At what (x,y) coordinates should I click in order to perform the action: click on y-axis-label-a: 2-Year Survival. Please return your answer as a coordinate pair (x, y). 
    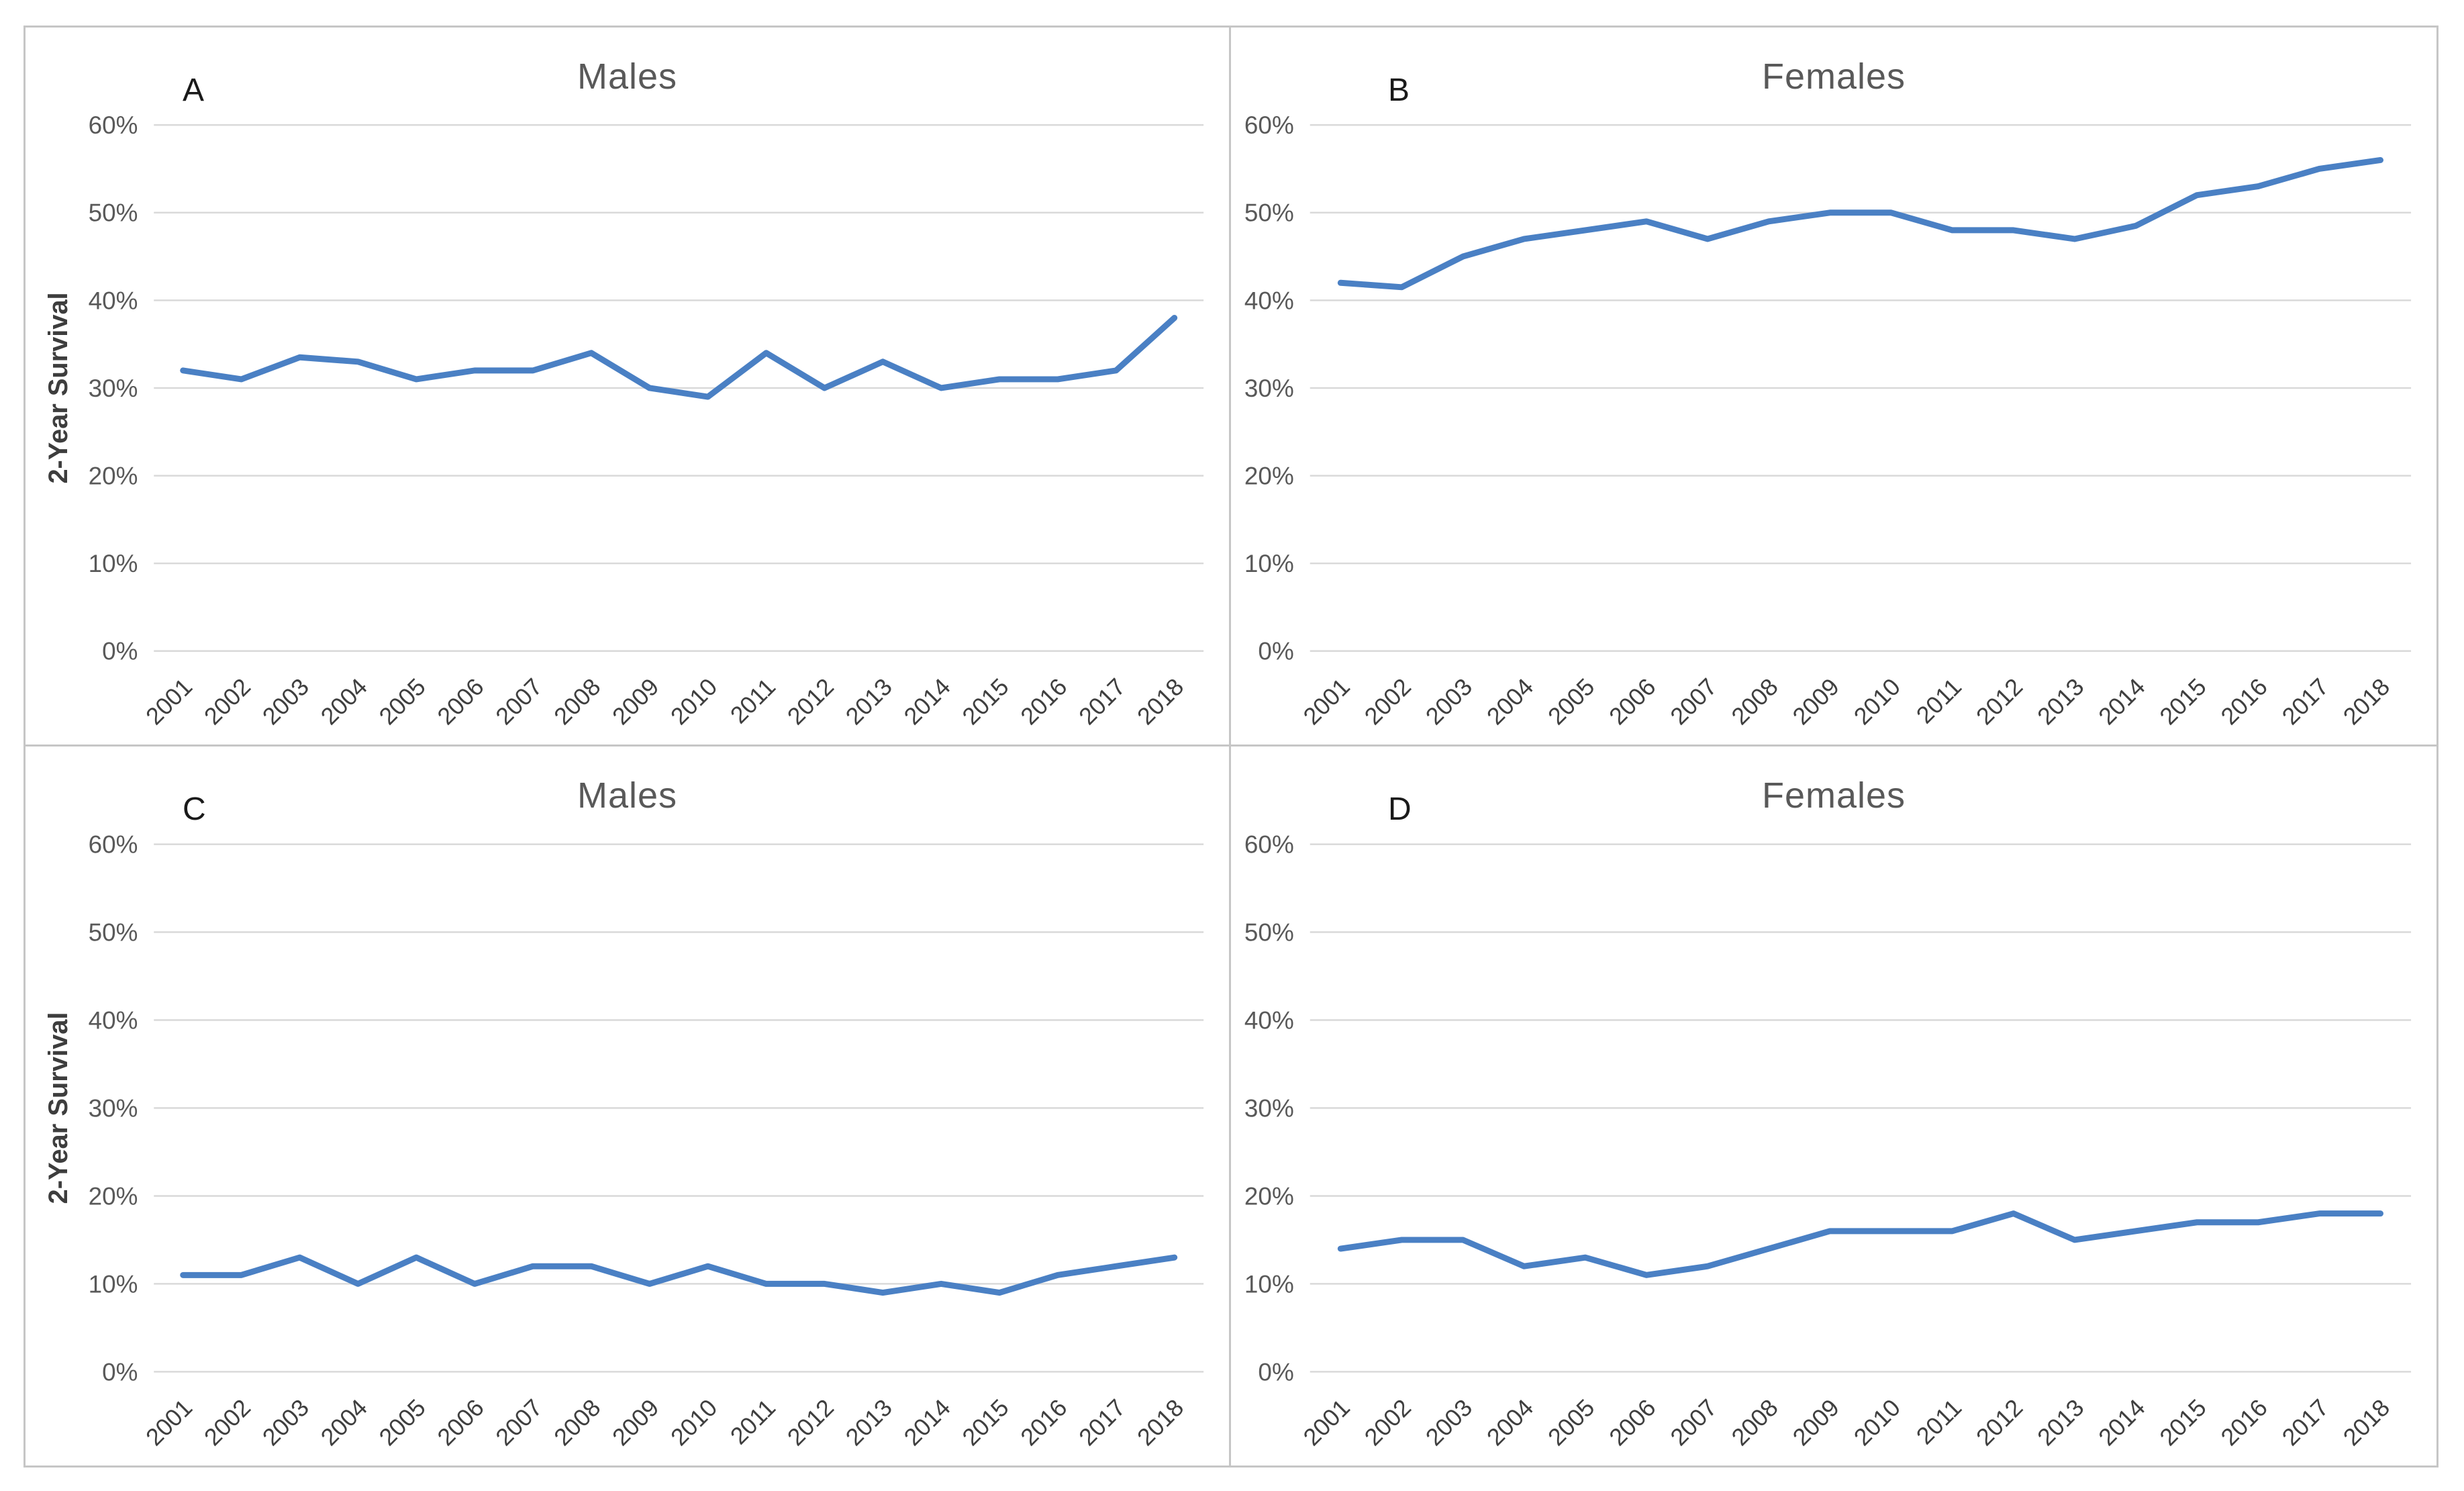
    Looking at the image, I should click on (58, 387).